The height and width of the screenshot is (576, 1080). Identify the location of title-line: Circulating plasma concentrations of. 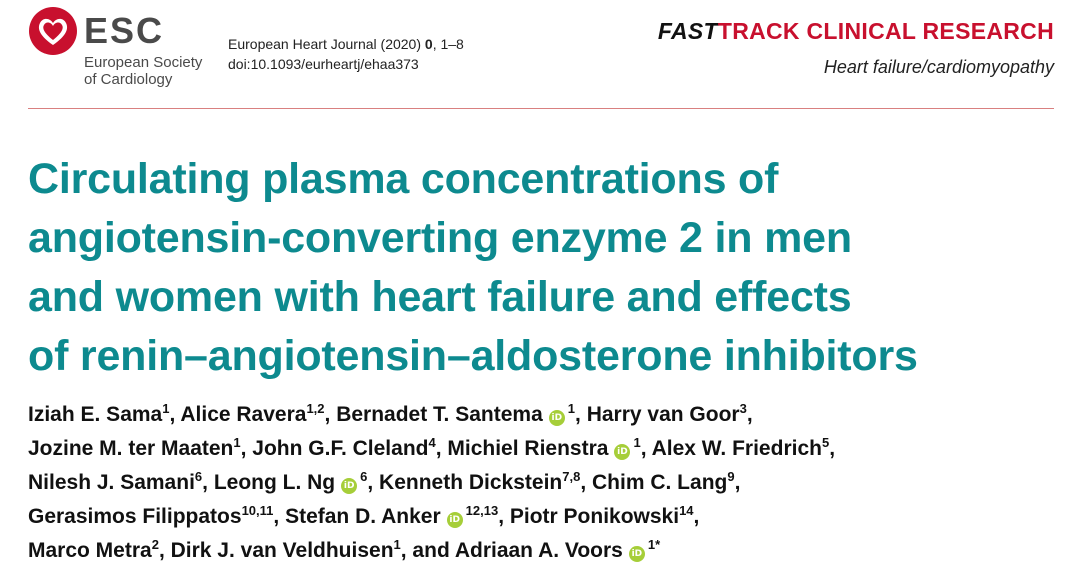
(403, 179).